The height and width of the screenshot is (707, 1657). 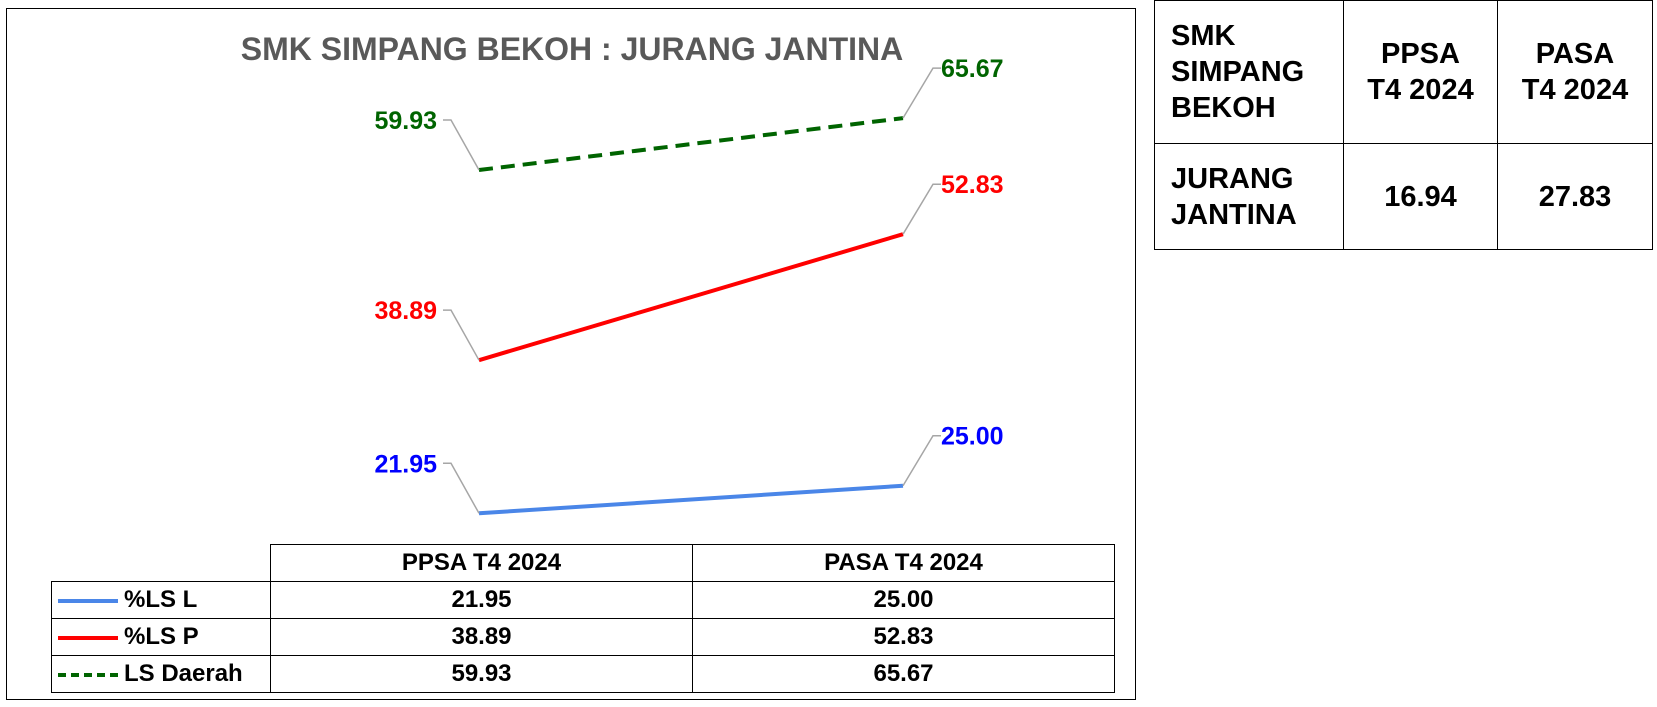 I want to click on column-header-line: PASA, so click(x=1575, y=54).